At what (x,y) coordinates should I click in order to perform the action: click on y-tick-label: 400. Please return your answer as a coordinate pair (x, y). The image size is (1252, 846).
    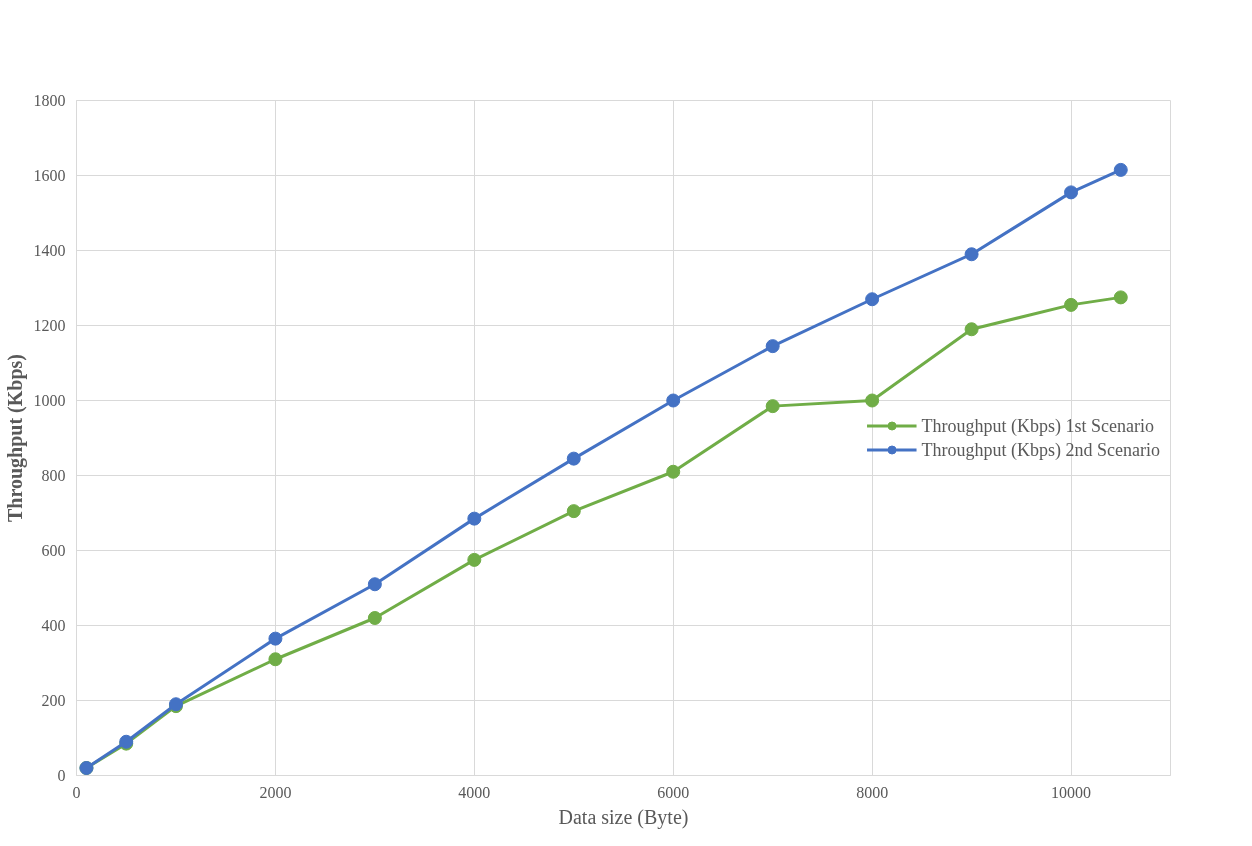
    Looking at the image, I should click on (53, 625).